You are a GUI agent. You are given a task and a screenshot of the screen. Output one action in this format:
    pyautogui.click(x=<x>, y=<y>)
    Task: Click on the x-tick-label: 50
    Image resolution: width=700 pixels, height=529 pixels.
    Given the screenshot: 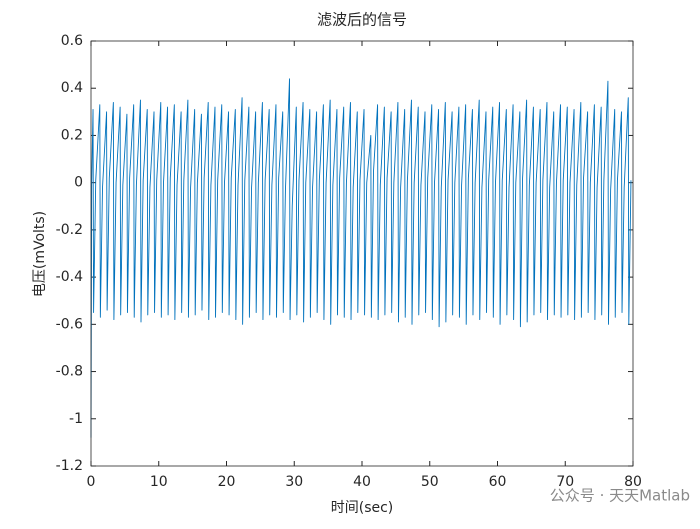 What is the action you would take?
    pyautogui.click(x=430, y=482)
    